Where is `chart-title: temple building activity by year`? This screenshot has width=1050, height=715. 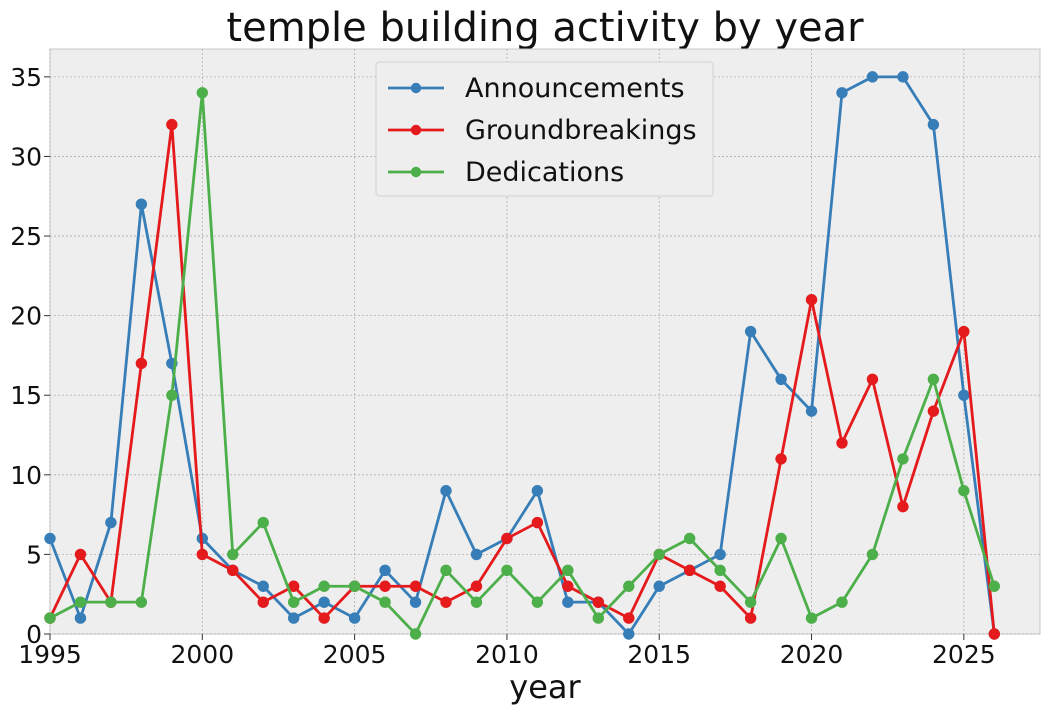
chart-title: temple building activity by year is located at coordinates (545, 28).